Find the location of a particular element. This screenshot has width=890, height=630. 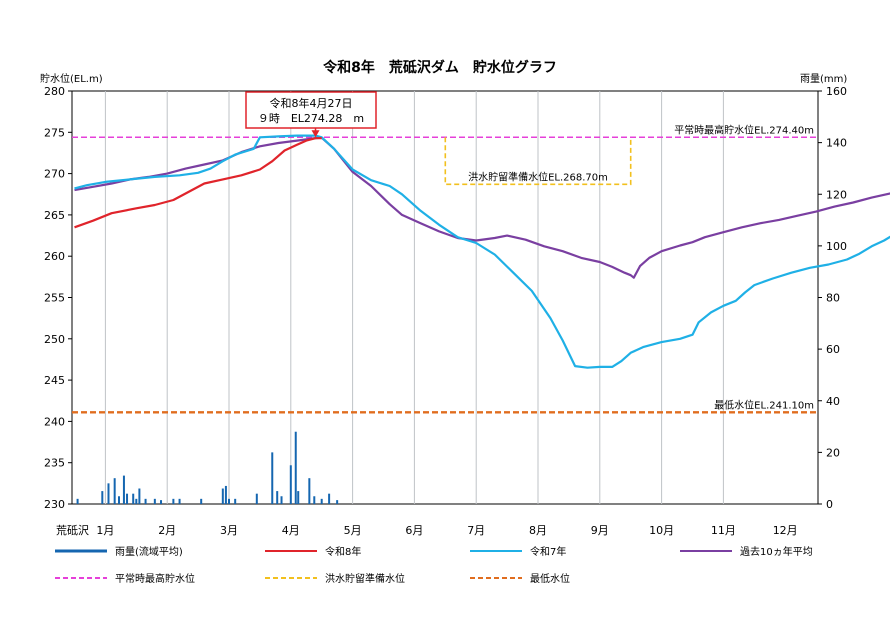

legend-label: 令和8年 is located at coordinates (343, 551).